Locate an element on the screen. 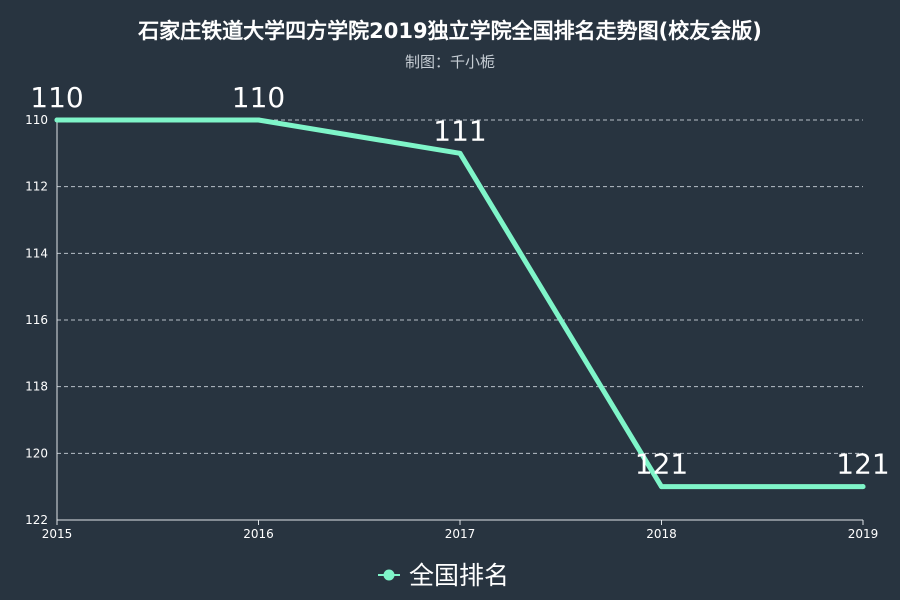 This screenshot has height=600, width=900. x-tick-label: 2018 is located at coordinates (661, 534).